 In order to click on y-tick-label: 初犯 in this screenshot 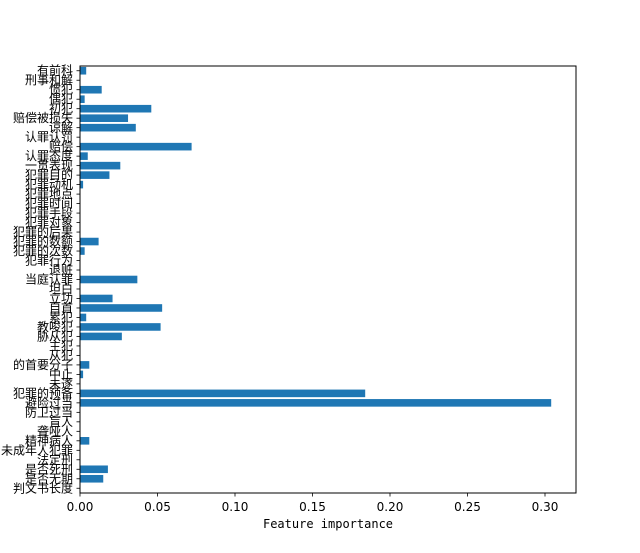, I will do `click(61, 109)`.